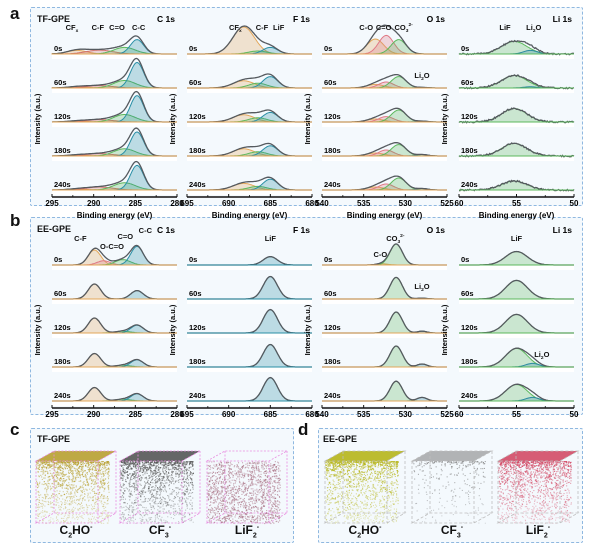 Image resolution: width=600 pixels, height=550 pixels. I want to click on peak-label-2: C=O, so click(126, 236).